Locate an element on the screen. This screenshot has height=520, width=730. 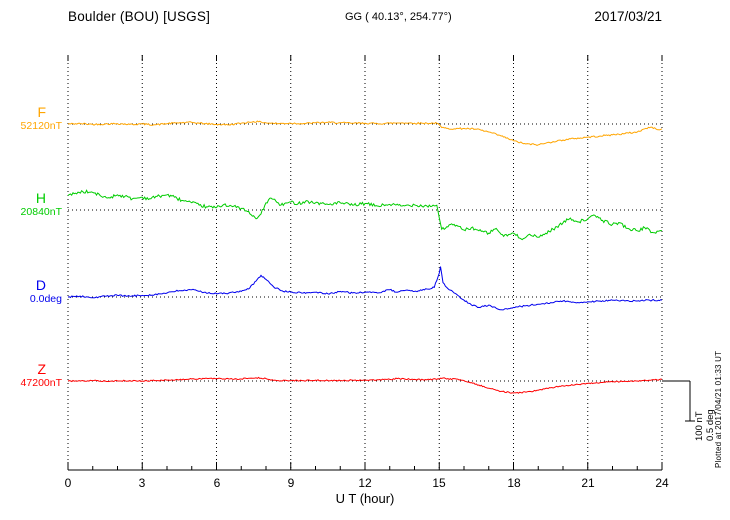
trace-baseline-Z: 47200nT is located at coordinates (41, 383).